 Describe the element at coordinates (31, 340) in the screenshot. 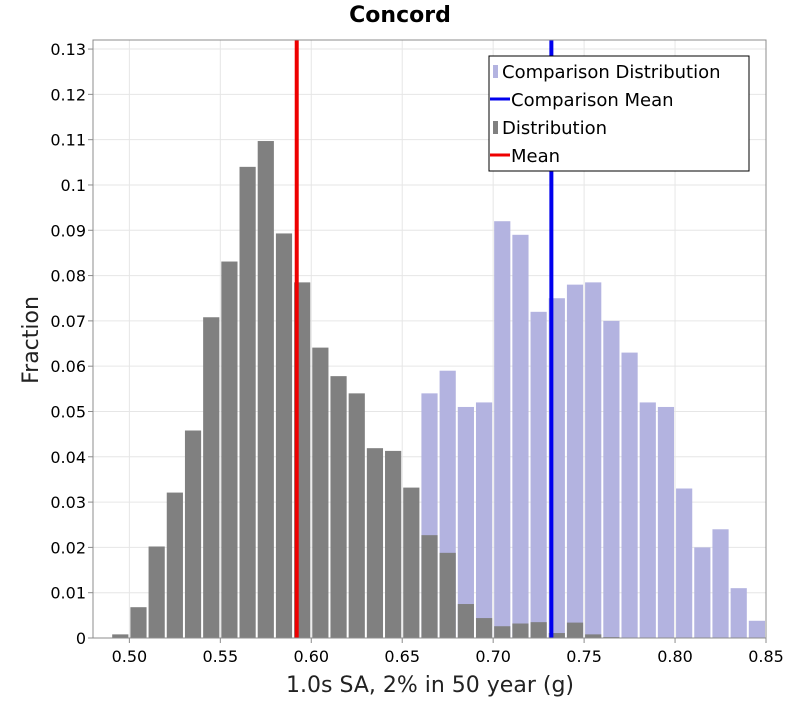

I see `y-axis-label: Fraction` at that location.